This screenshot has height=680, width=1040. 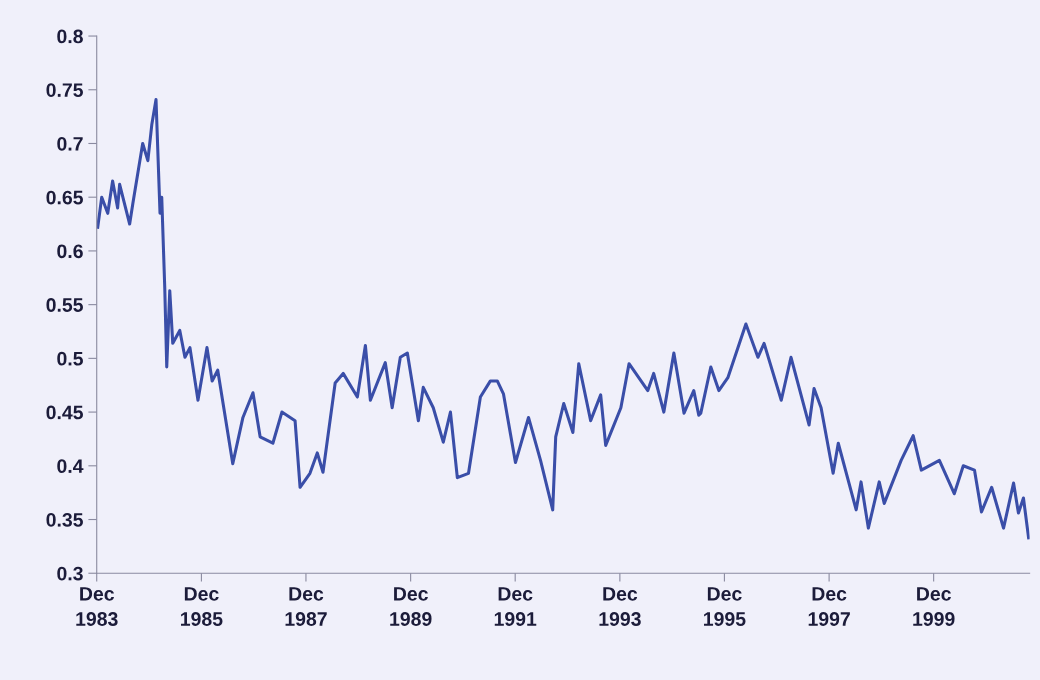 What do you see at coordinates (70, 466) in the screenshot?
I see `y-tick-label: 0.4` at bounding box center [70, 466].